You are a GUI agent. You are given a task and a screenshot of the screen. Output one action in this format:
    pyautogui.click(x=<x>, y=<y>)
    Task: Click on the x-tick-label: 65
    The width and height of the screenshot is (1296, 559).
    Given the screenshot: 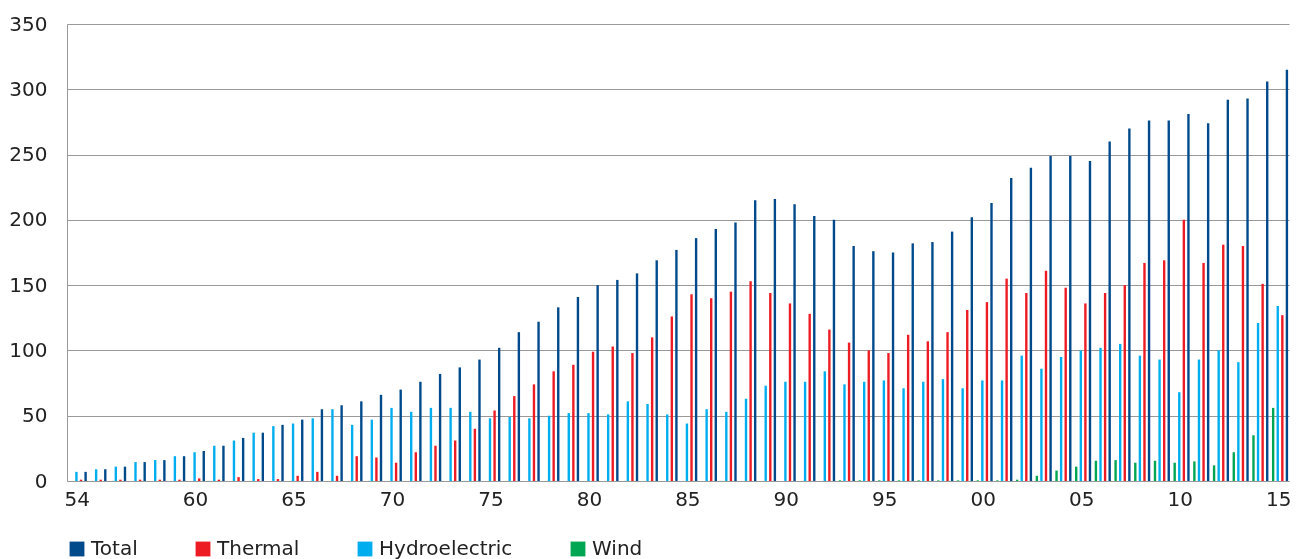 What is the action you would take?
    pyautogui.click(x=294, y=498)
    